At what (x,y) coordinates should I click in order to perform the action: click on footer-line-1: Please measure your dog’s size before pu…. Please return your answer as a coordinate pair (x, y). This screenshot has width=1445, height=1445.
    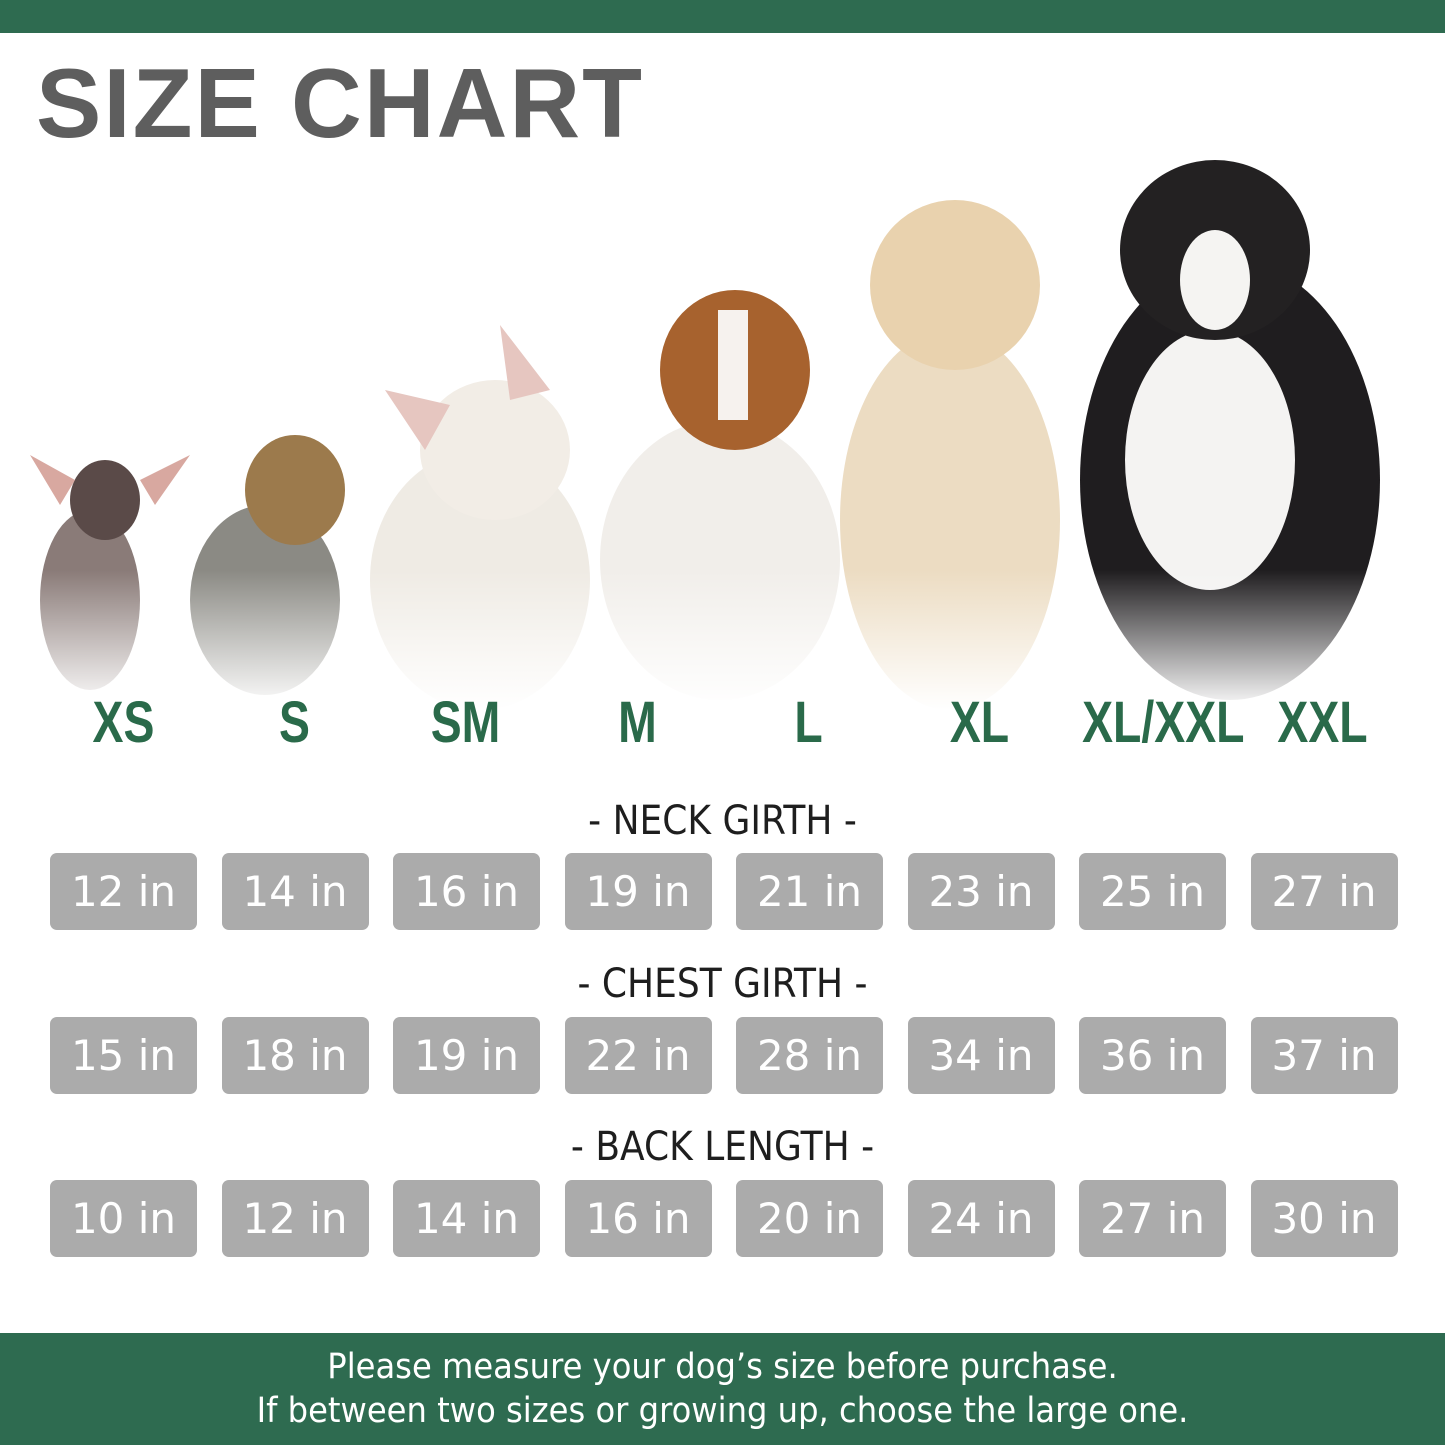
    Looking at the image, I should click on (722, 1367).